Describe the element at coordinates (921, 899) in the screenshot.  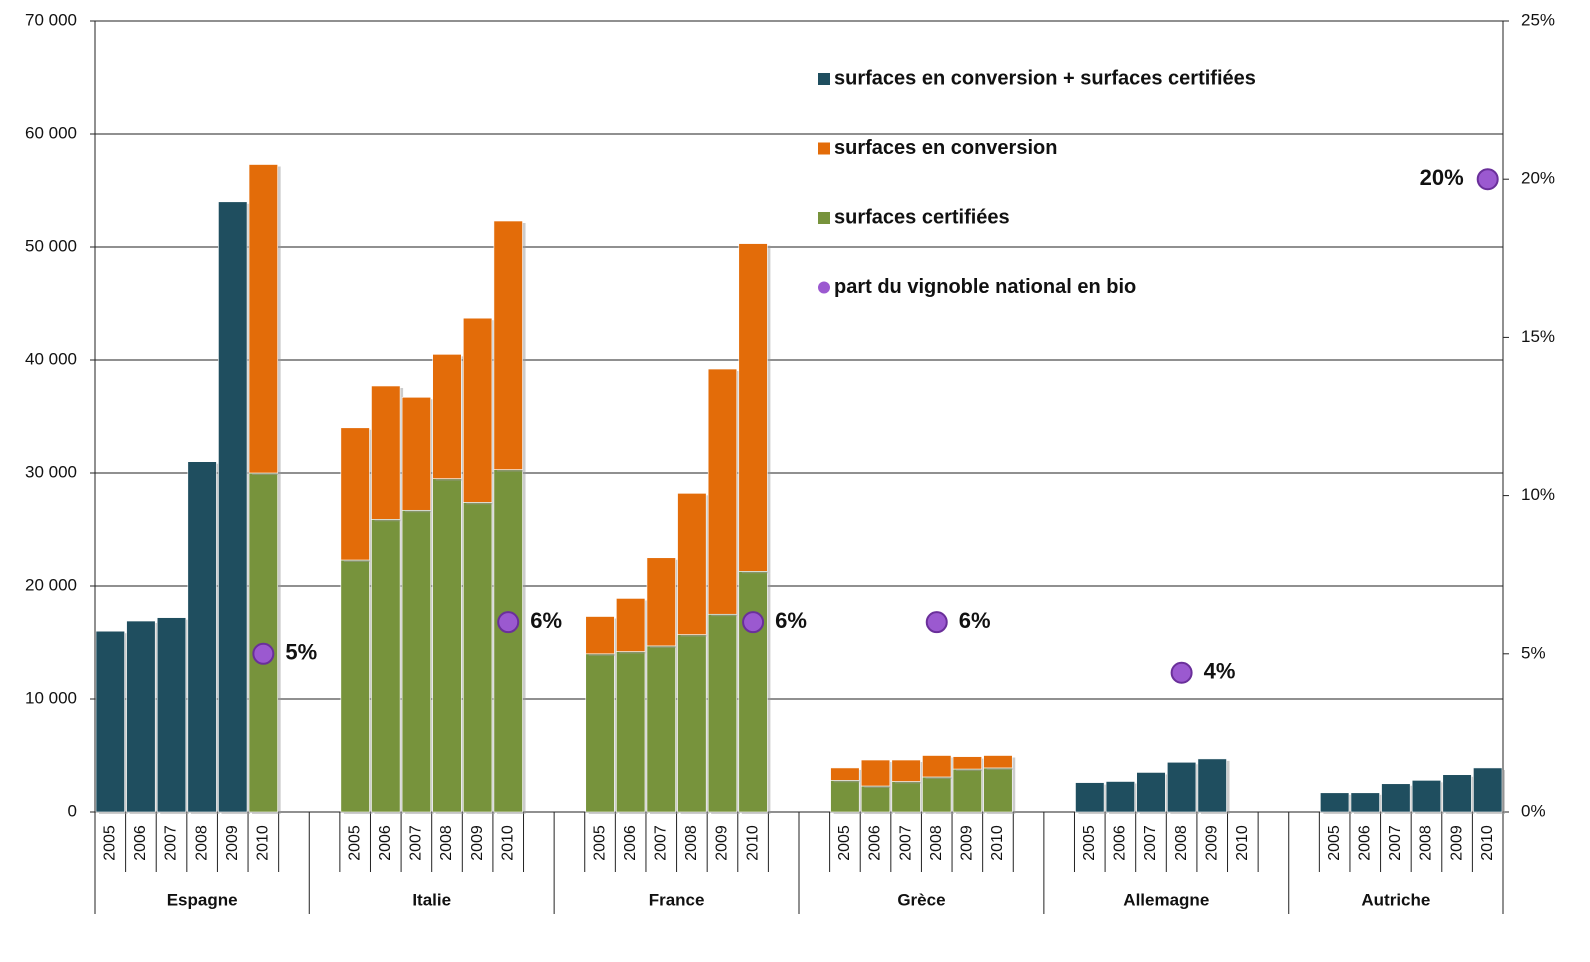
I see `group-label: Grèce` at that location.